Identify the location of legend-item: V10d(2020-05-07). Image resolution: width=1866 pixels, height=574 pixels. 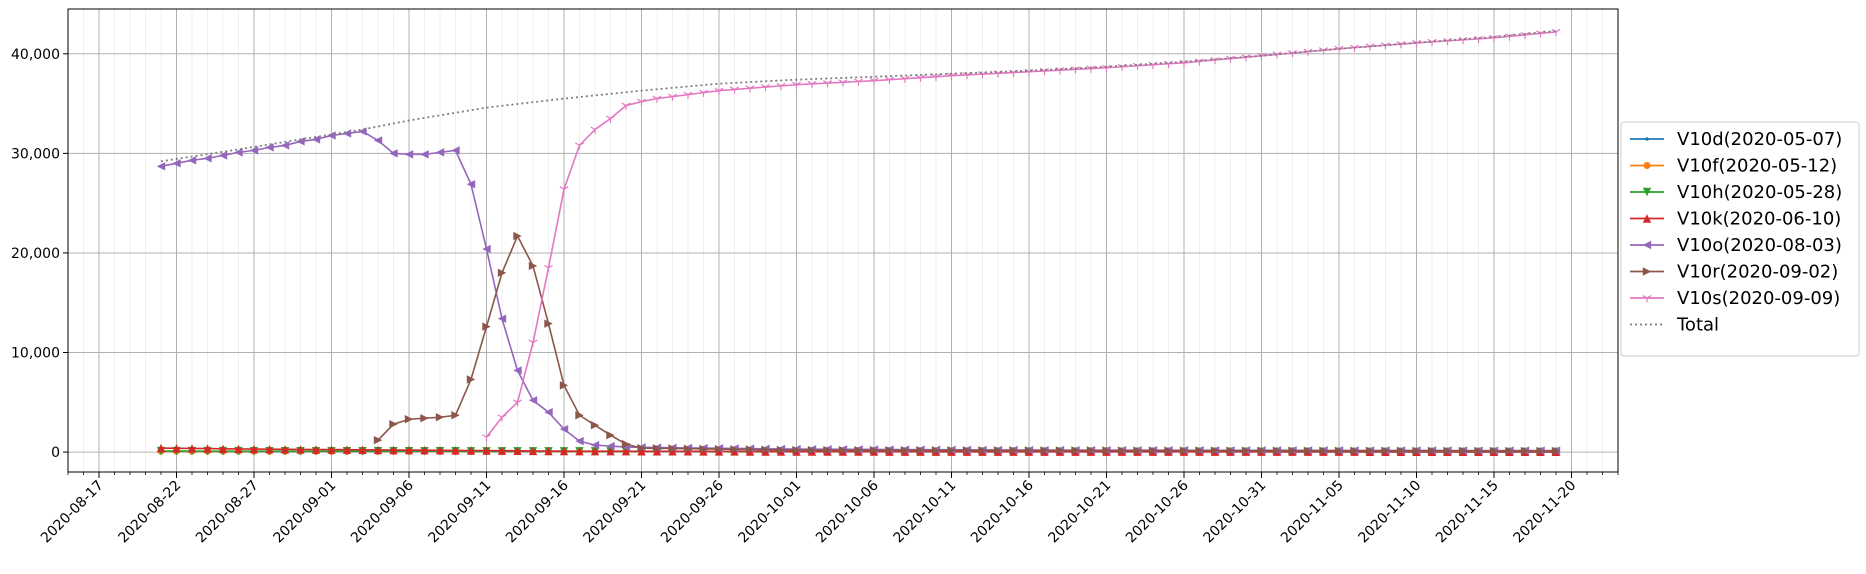
(1736, 139).